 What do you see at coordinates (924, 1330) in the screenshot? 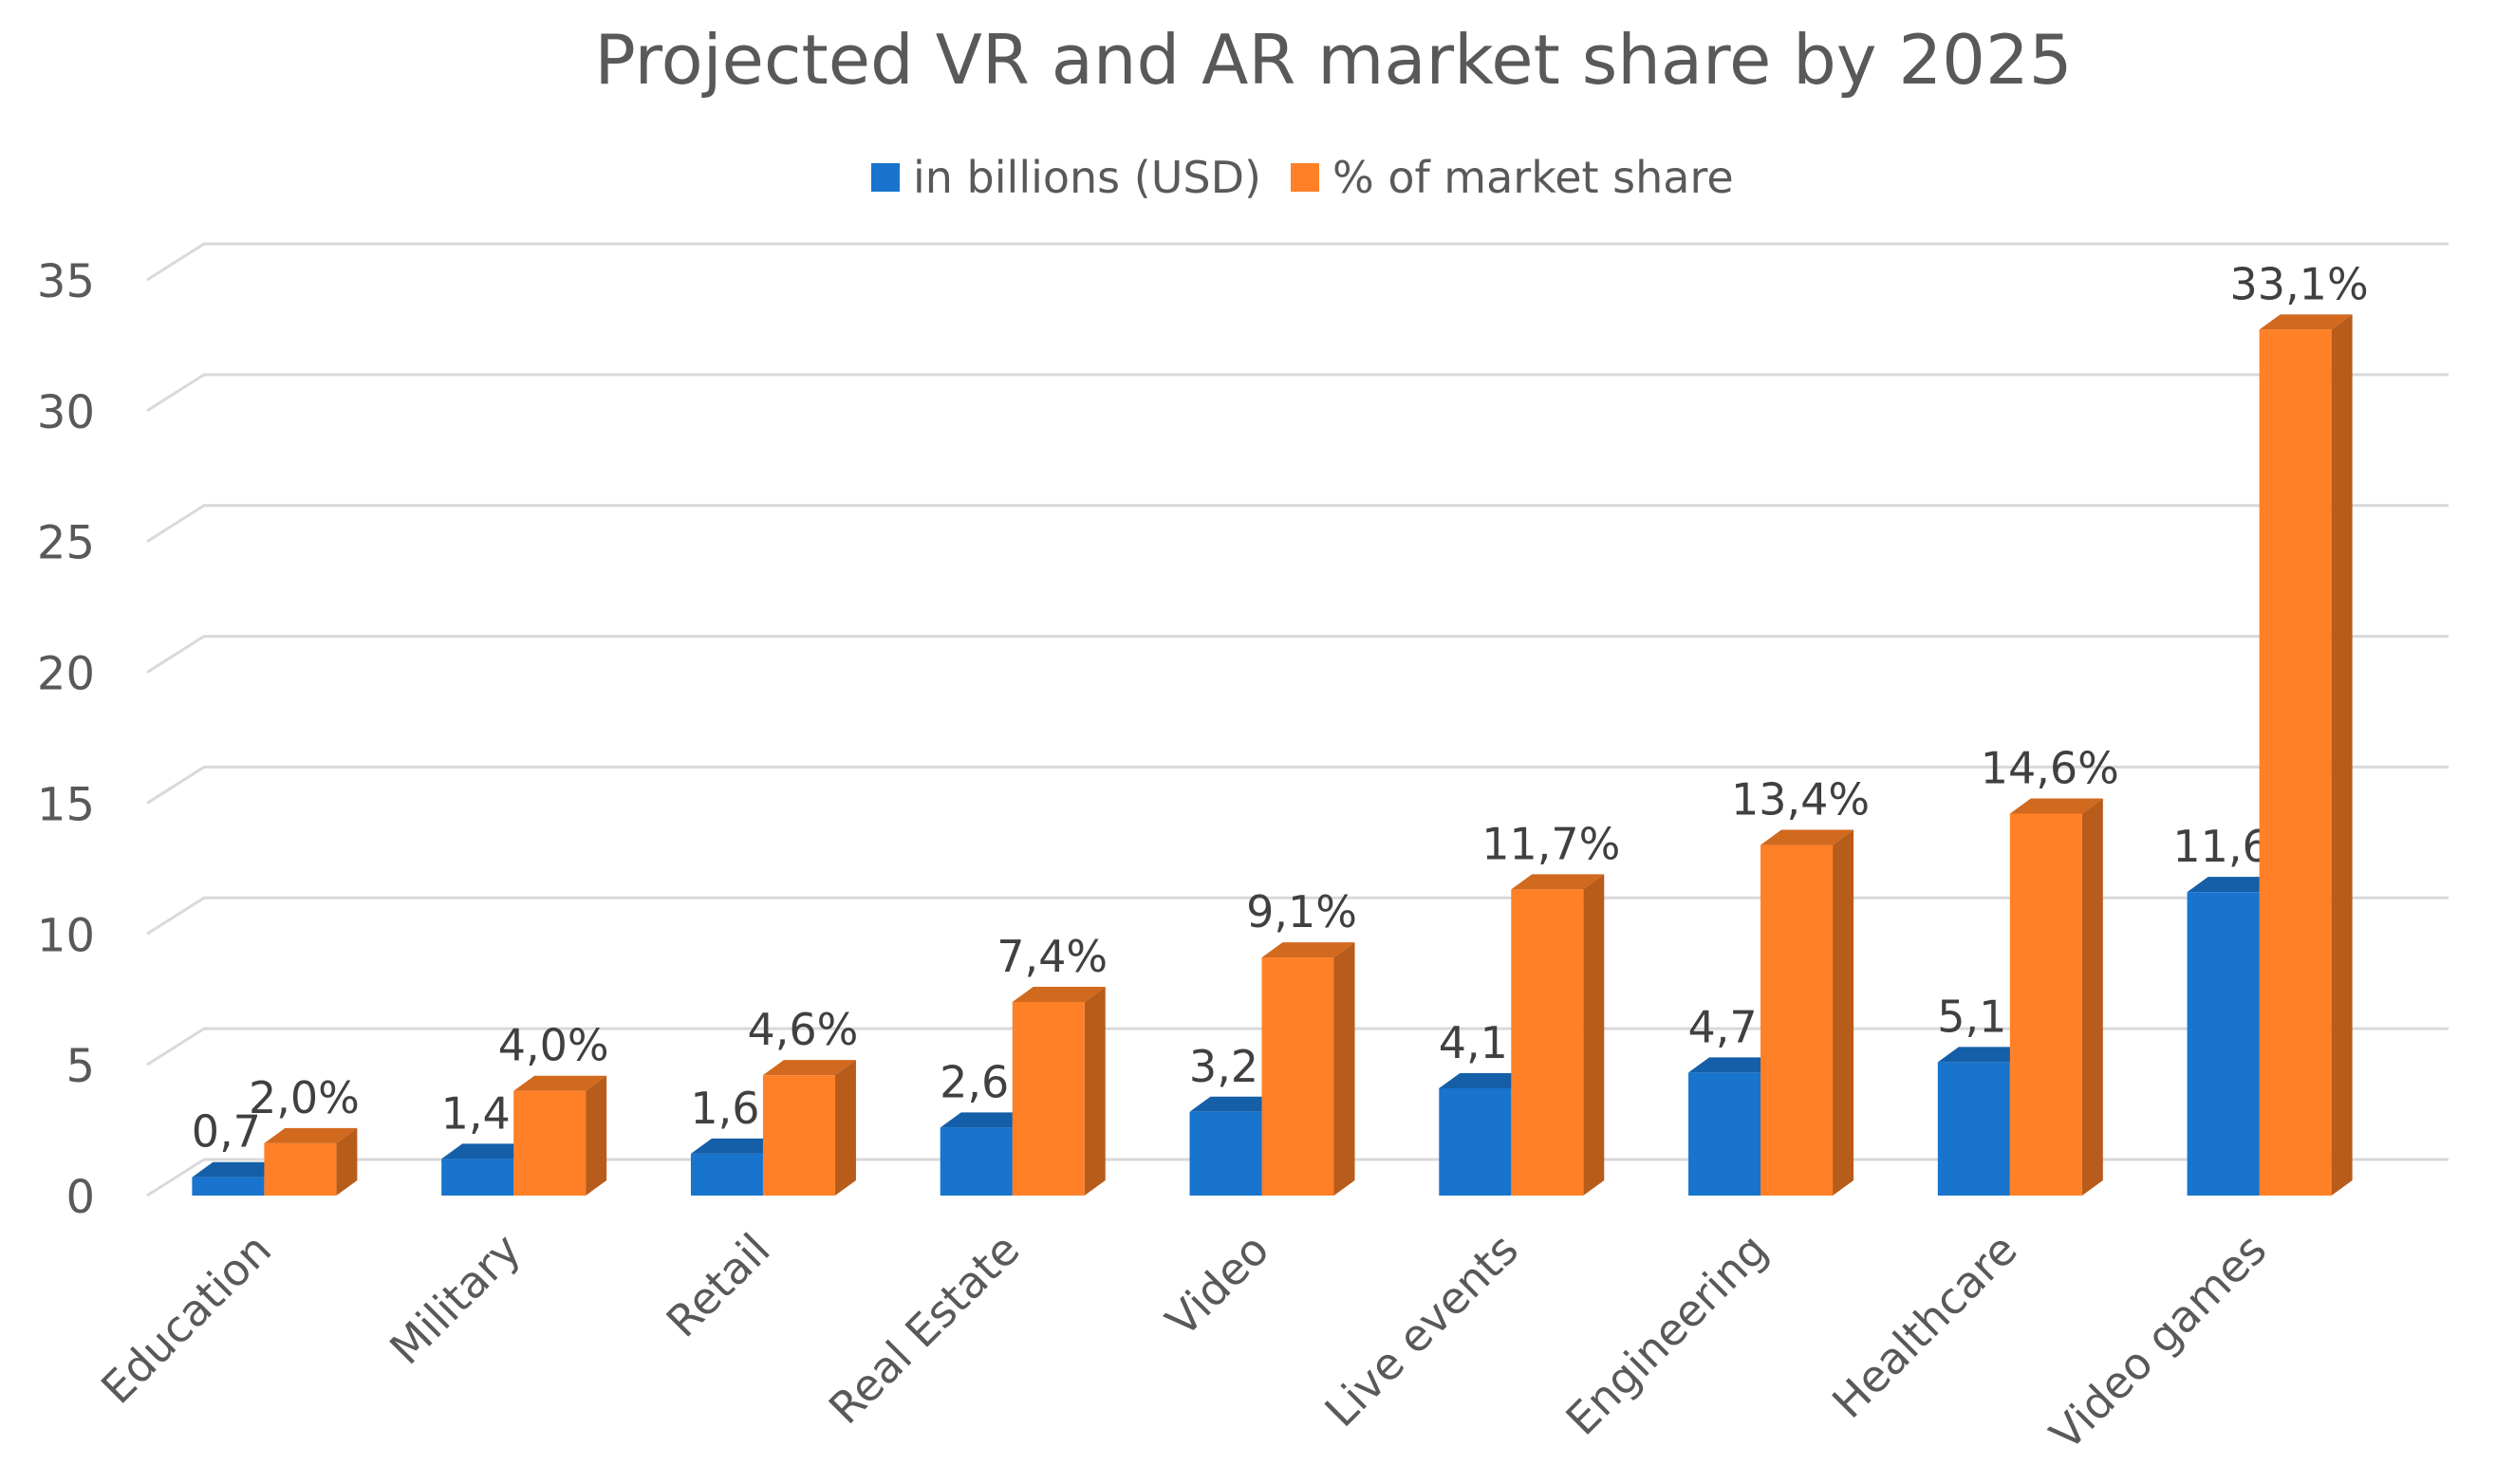
I see `x-category-label: Real Estate` at bounding box center [924, 1330].